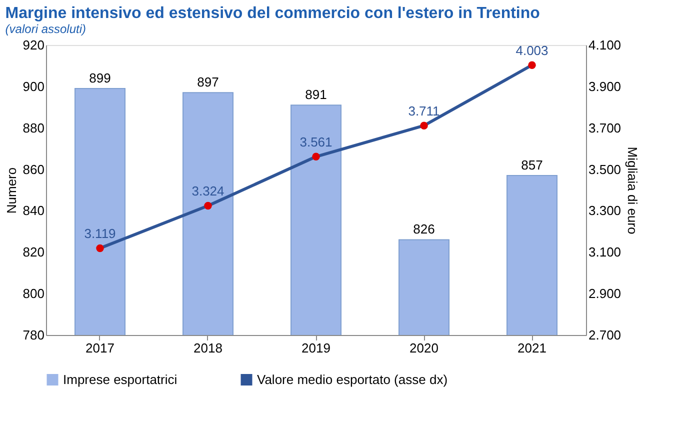  I want to click on y2-tick-label: 2.900, so click(605, 294).